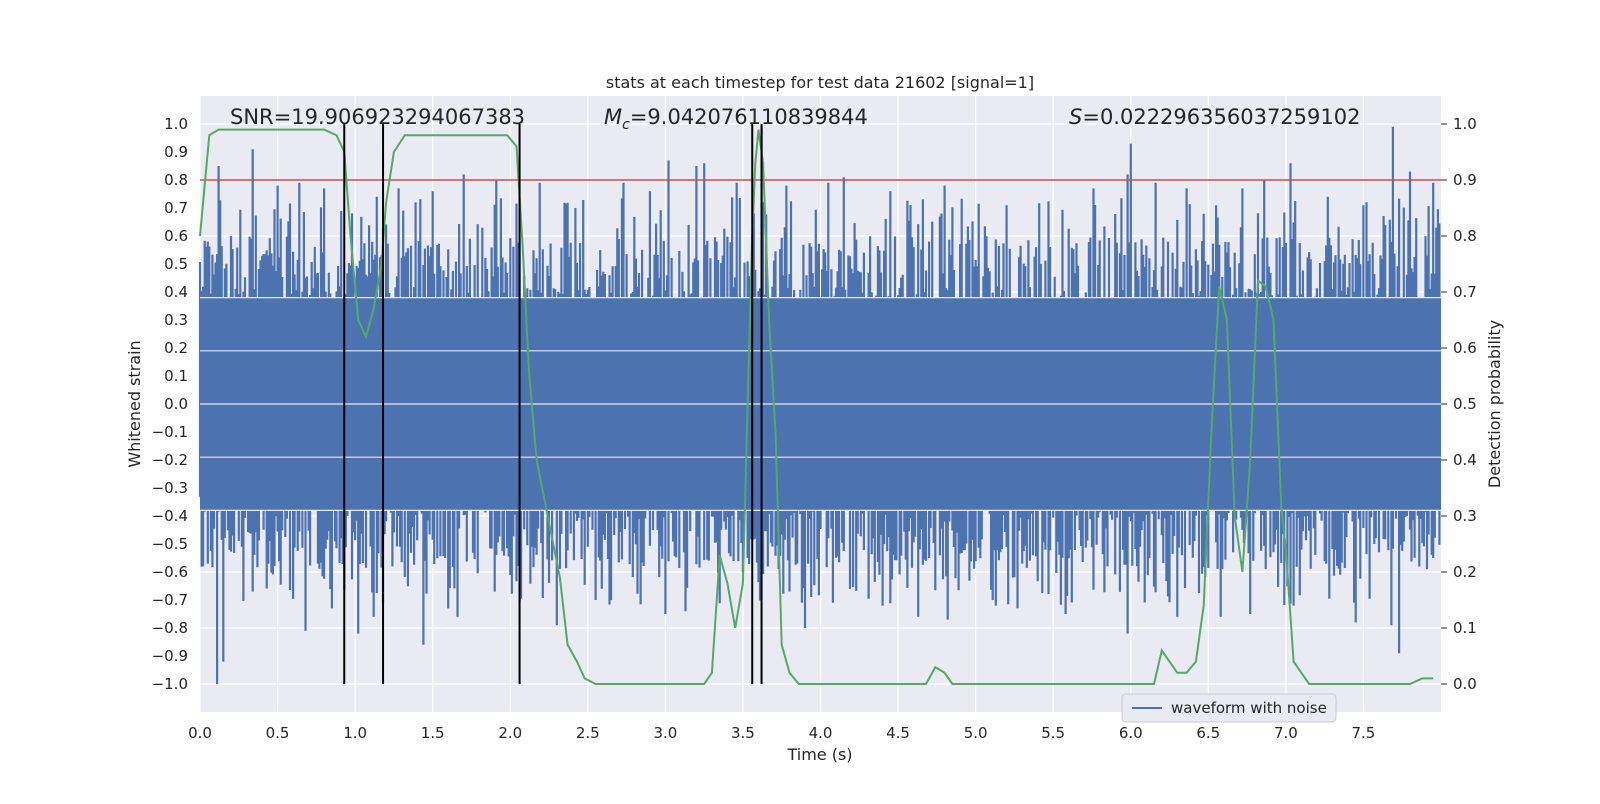 Image resolution: width=1600 pixels, height=804 pixels. I want to click on y-left-tick-label: 0.1, so click(176, 376).